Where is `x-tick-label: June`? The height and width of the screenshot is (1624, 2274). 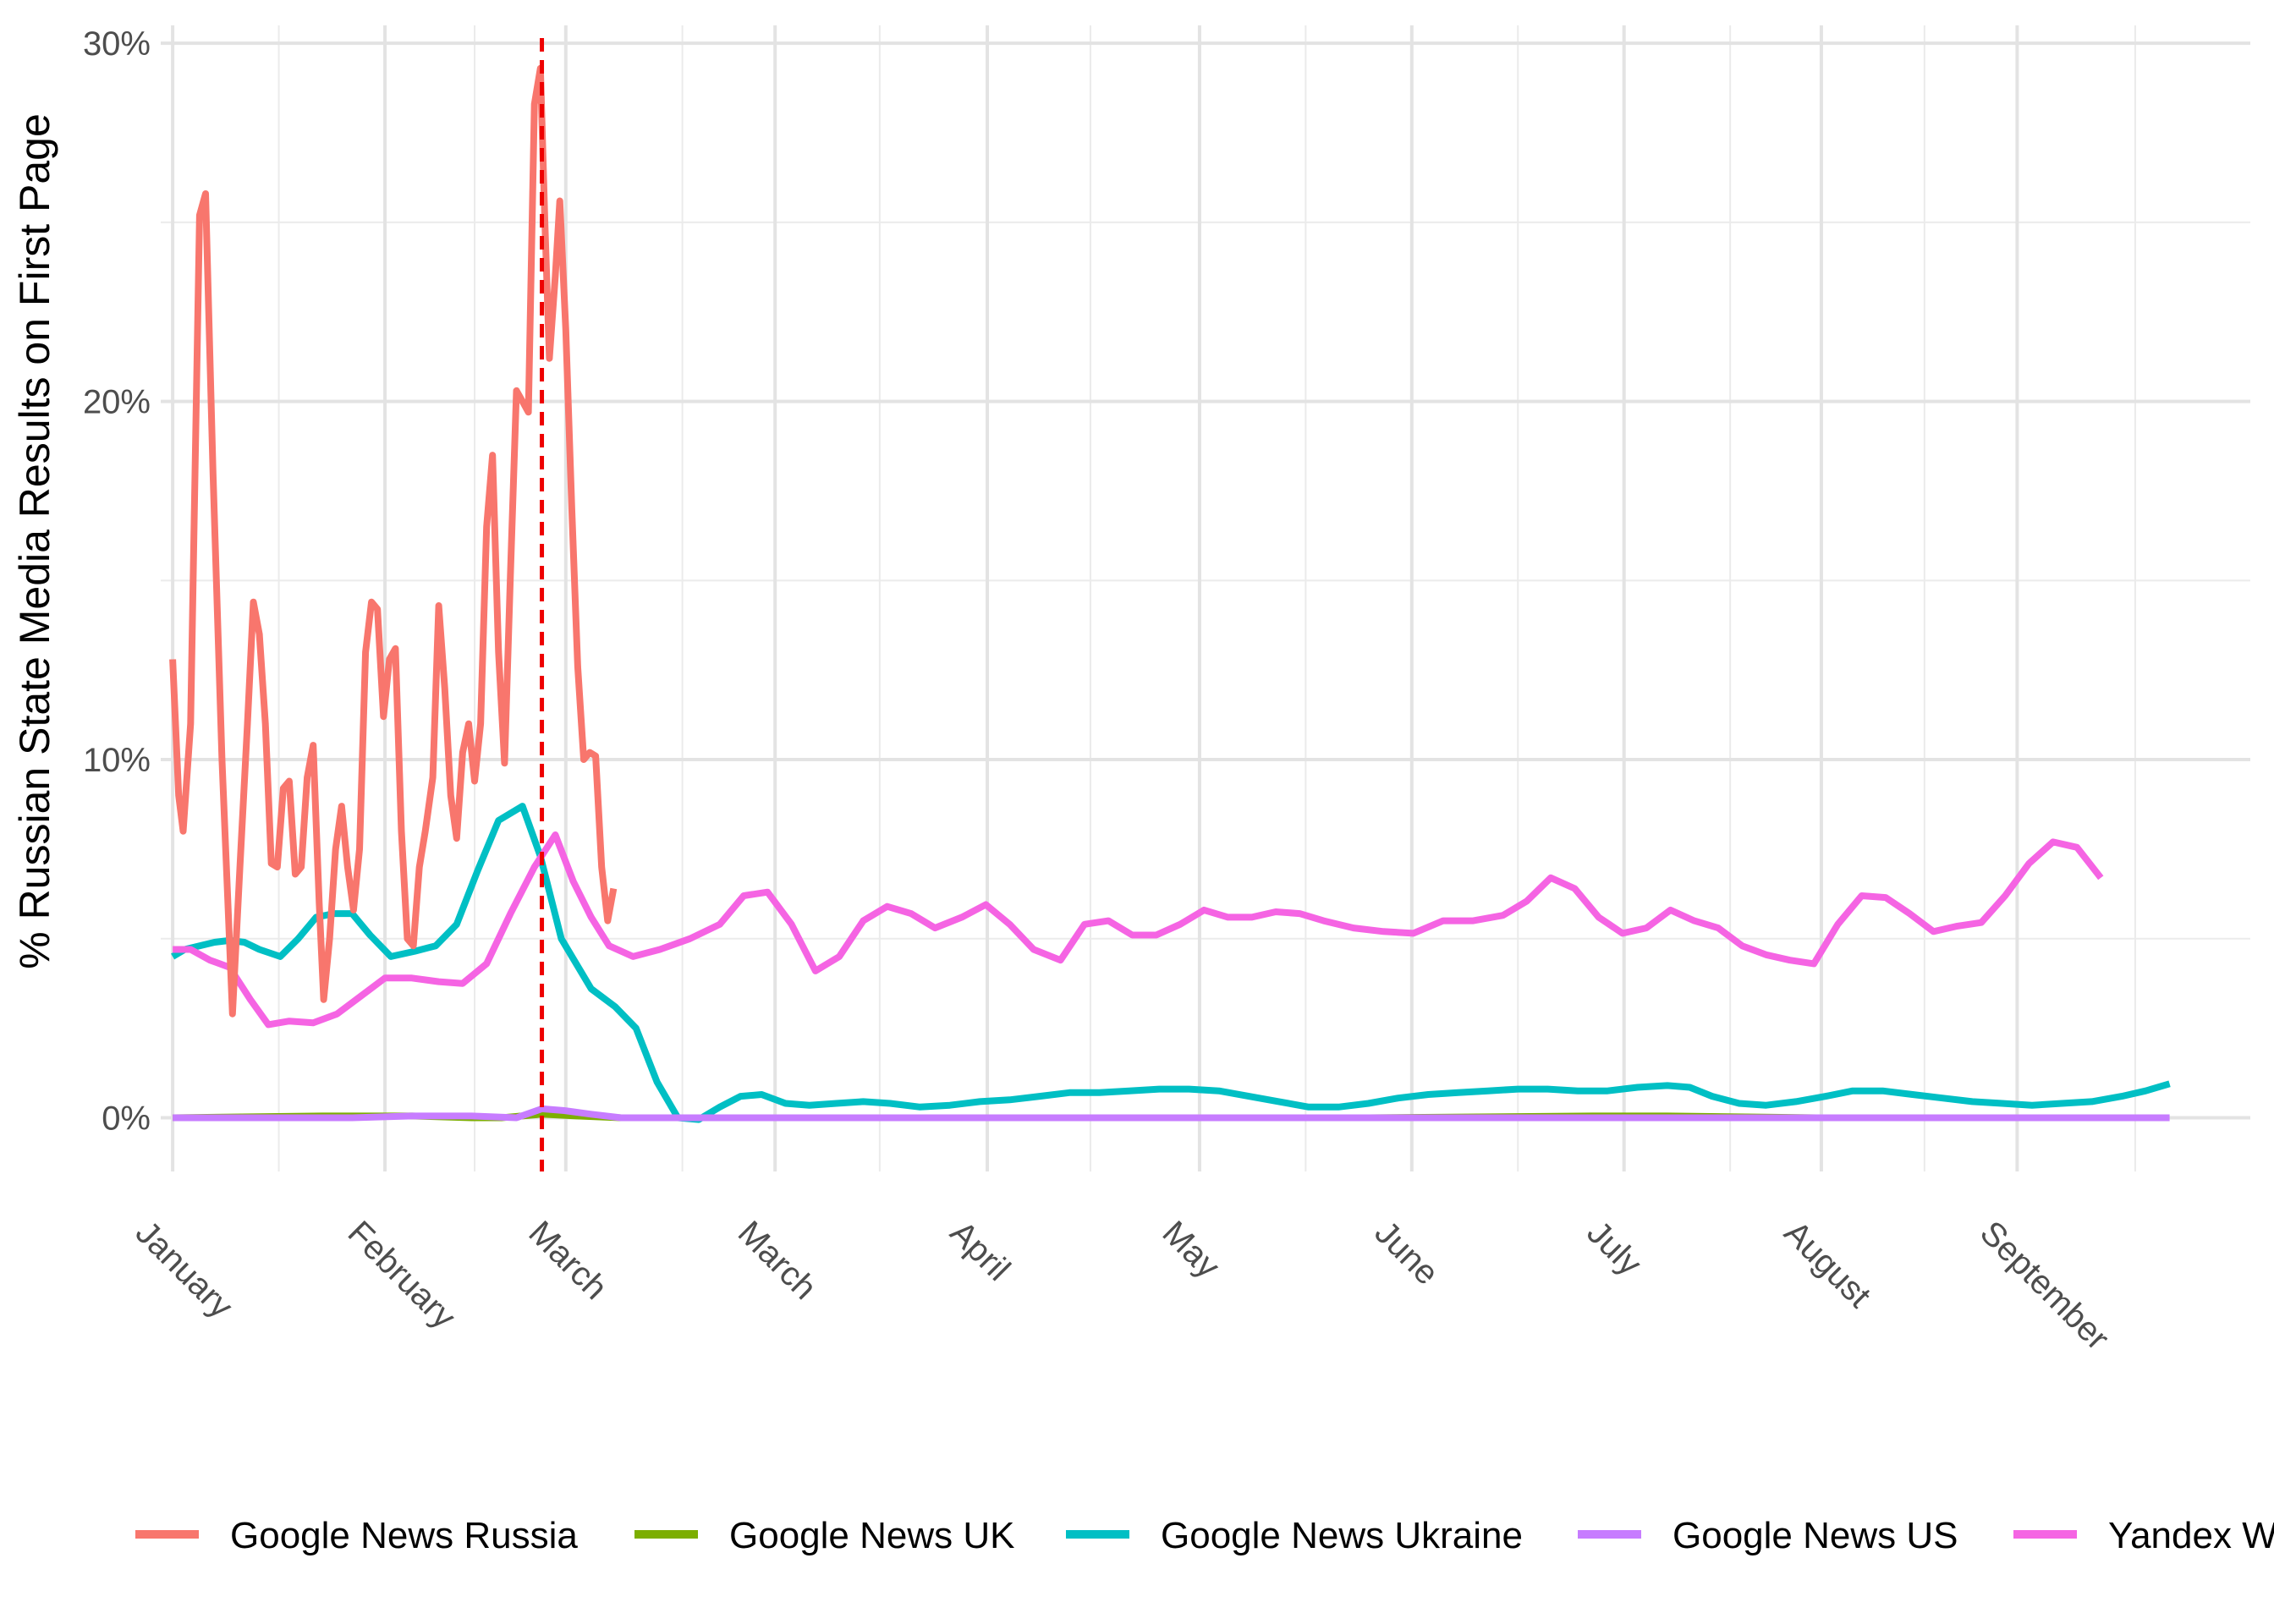
x-tick-label: June is located at coordinates (1406, 1253).